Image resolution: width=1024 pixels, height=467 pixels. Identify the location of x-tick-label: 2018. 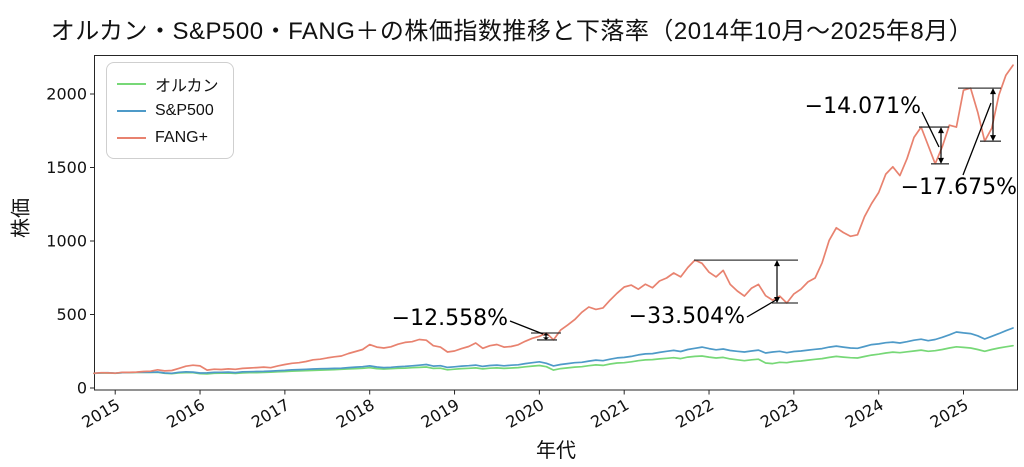
(355, 413).